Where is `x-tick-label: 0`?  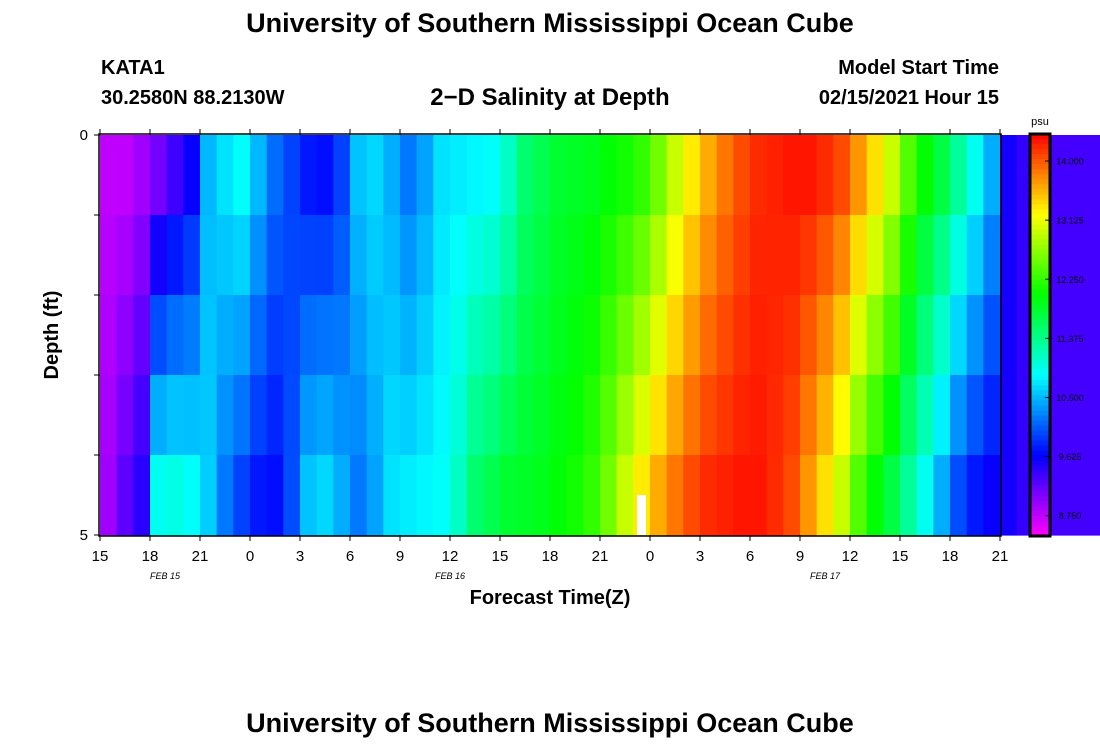
x-tick-label: 0 is located at coordinates (650, 556).